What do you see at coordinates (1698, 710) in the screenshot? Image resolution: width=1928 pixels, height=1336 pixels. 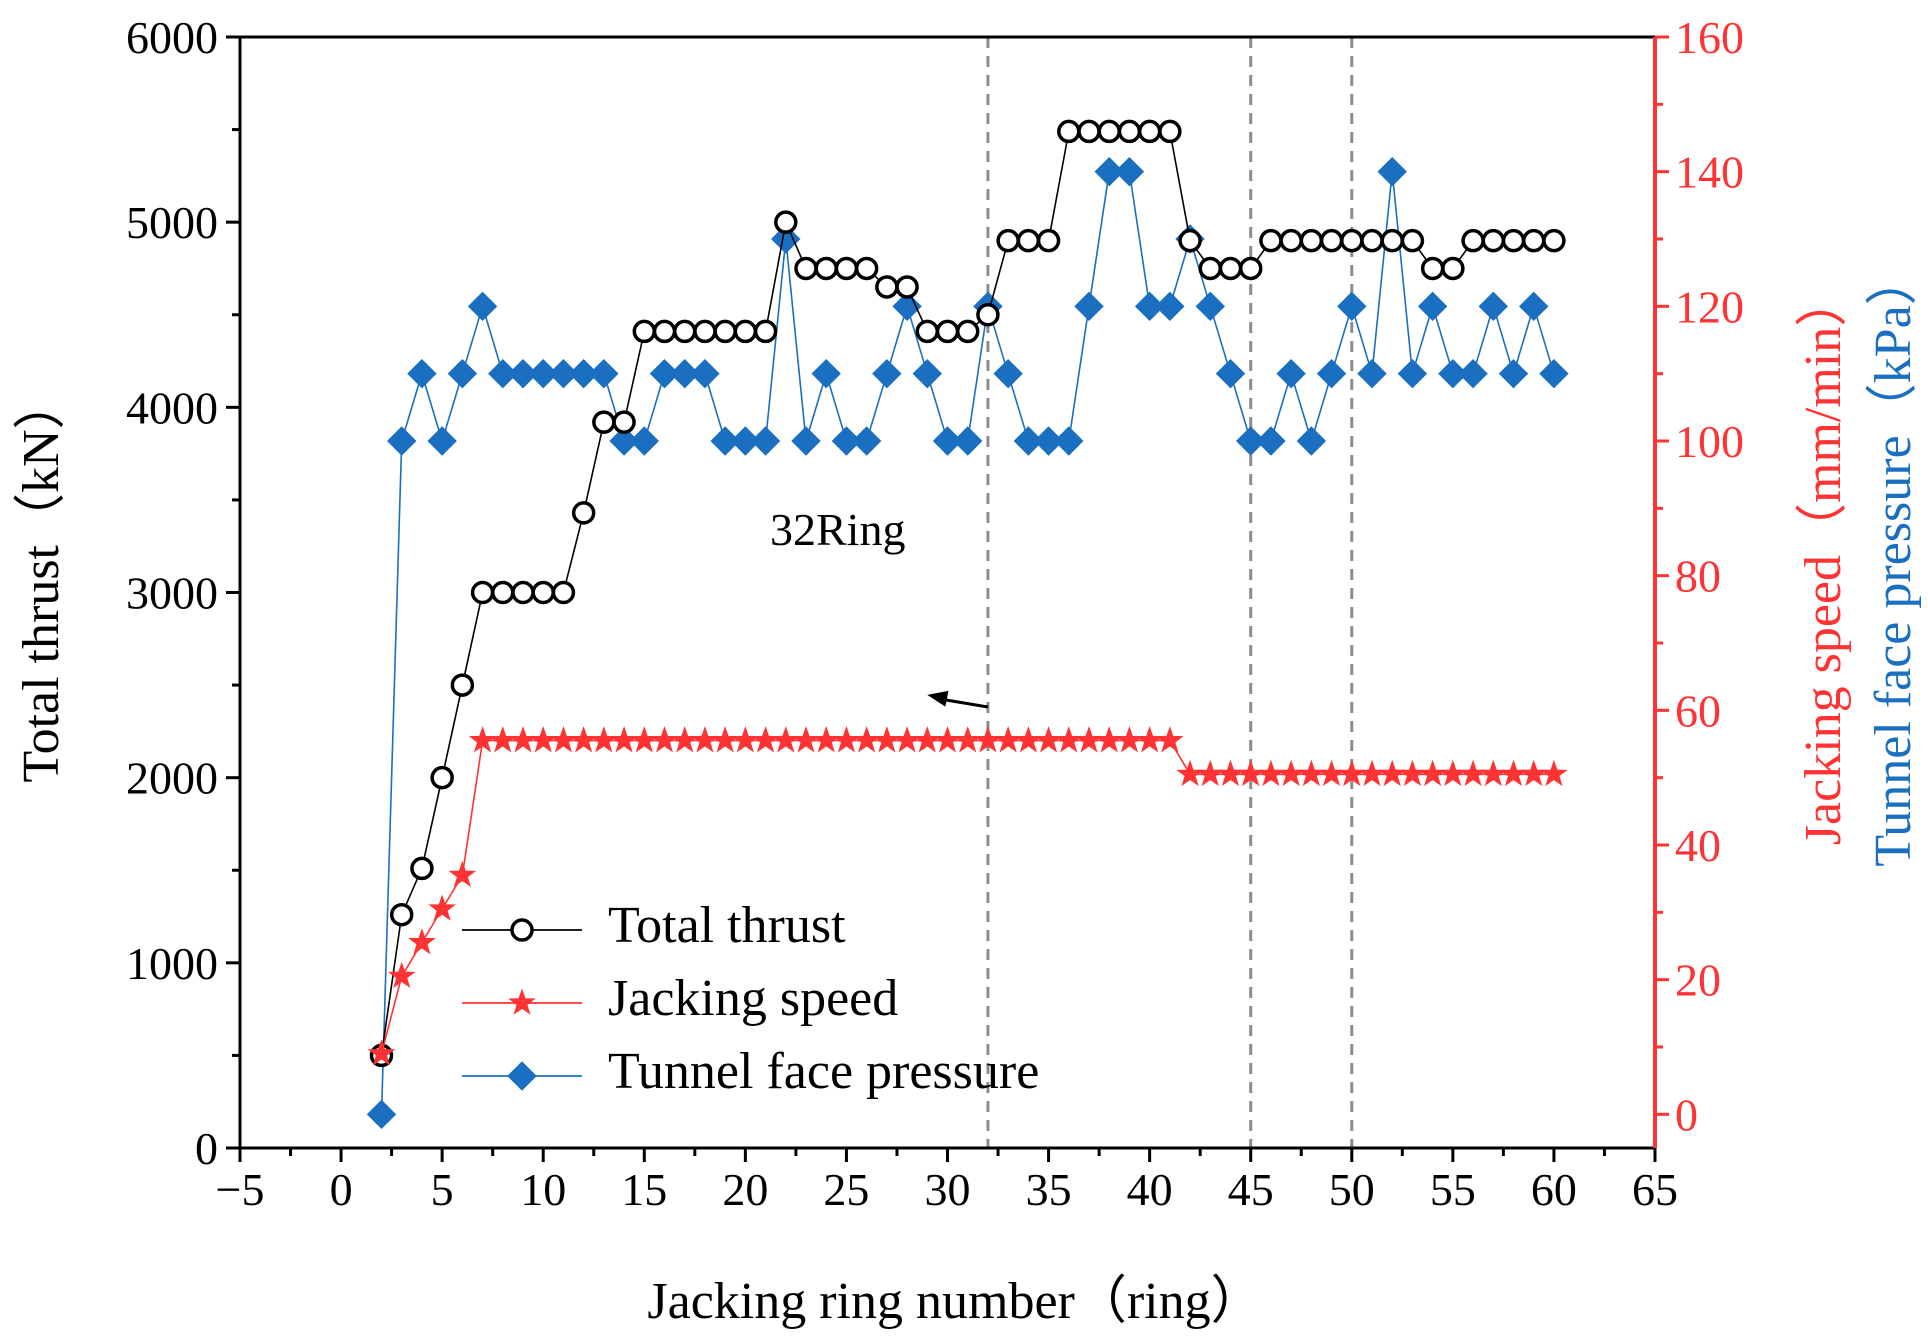 I see `y-right-tick-label: 60` at bounding box center [1698, 710].